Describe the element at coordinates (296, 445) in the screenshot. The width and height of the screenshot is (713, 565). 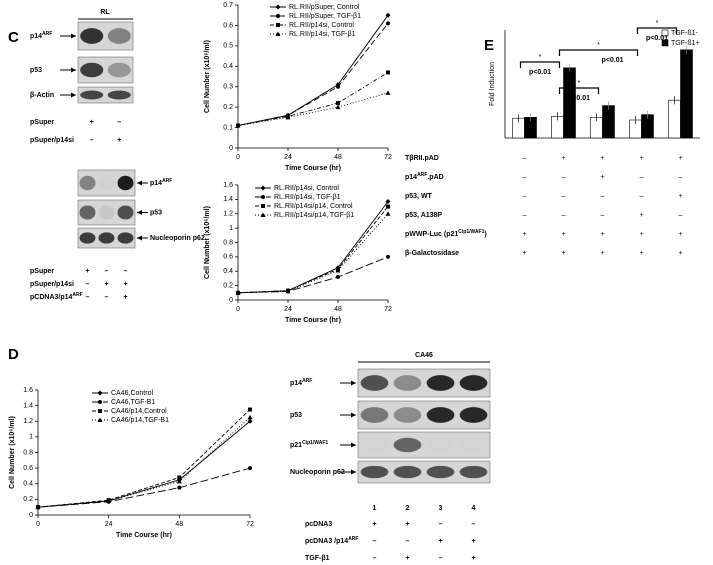
I see `label-text: p21` at that location.